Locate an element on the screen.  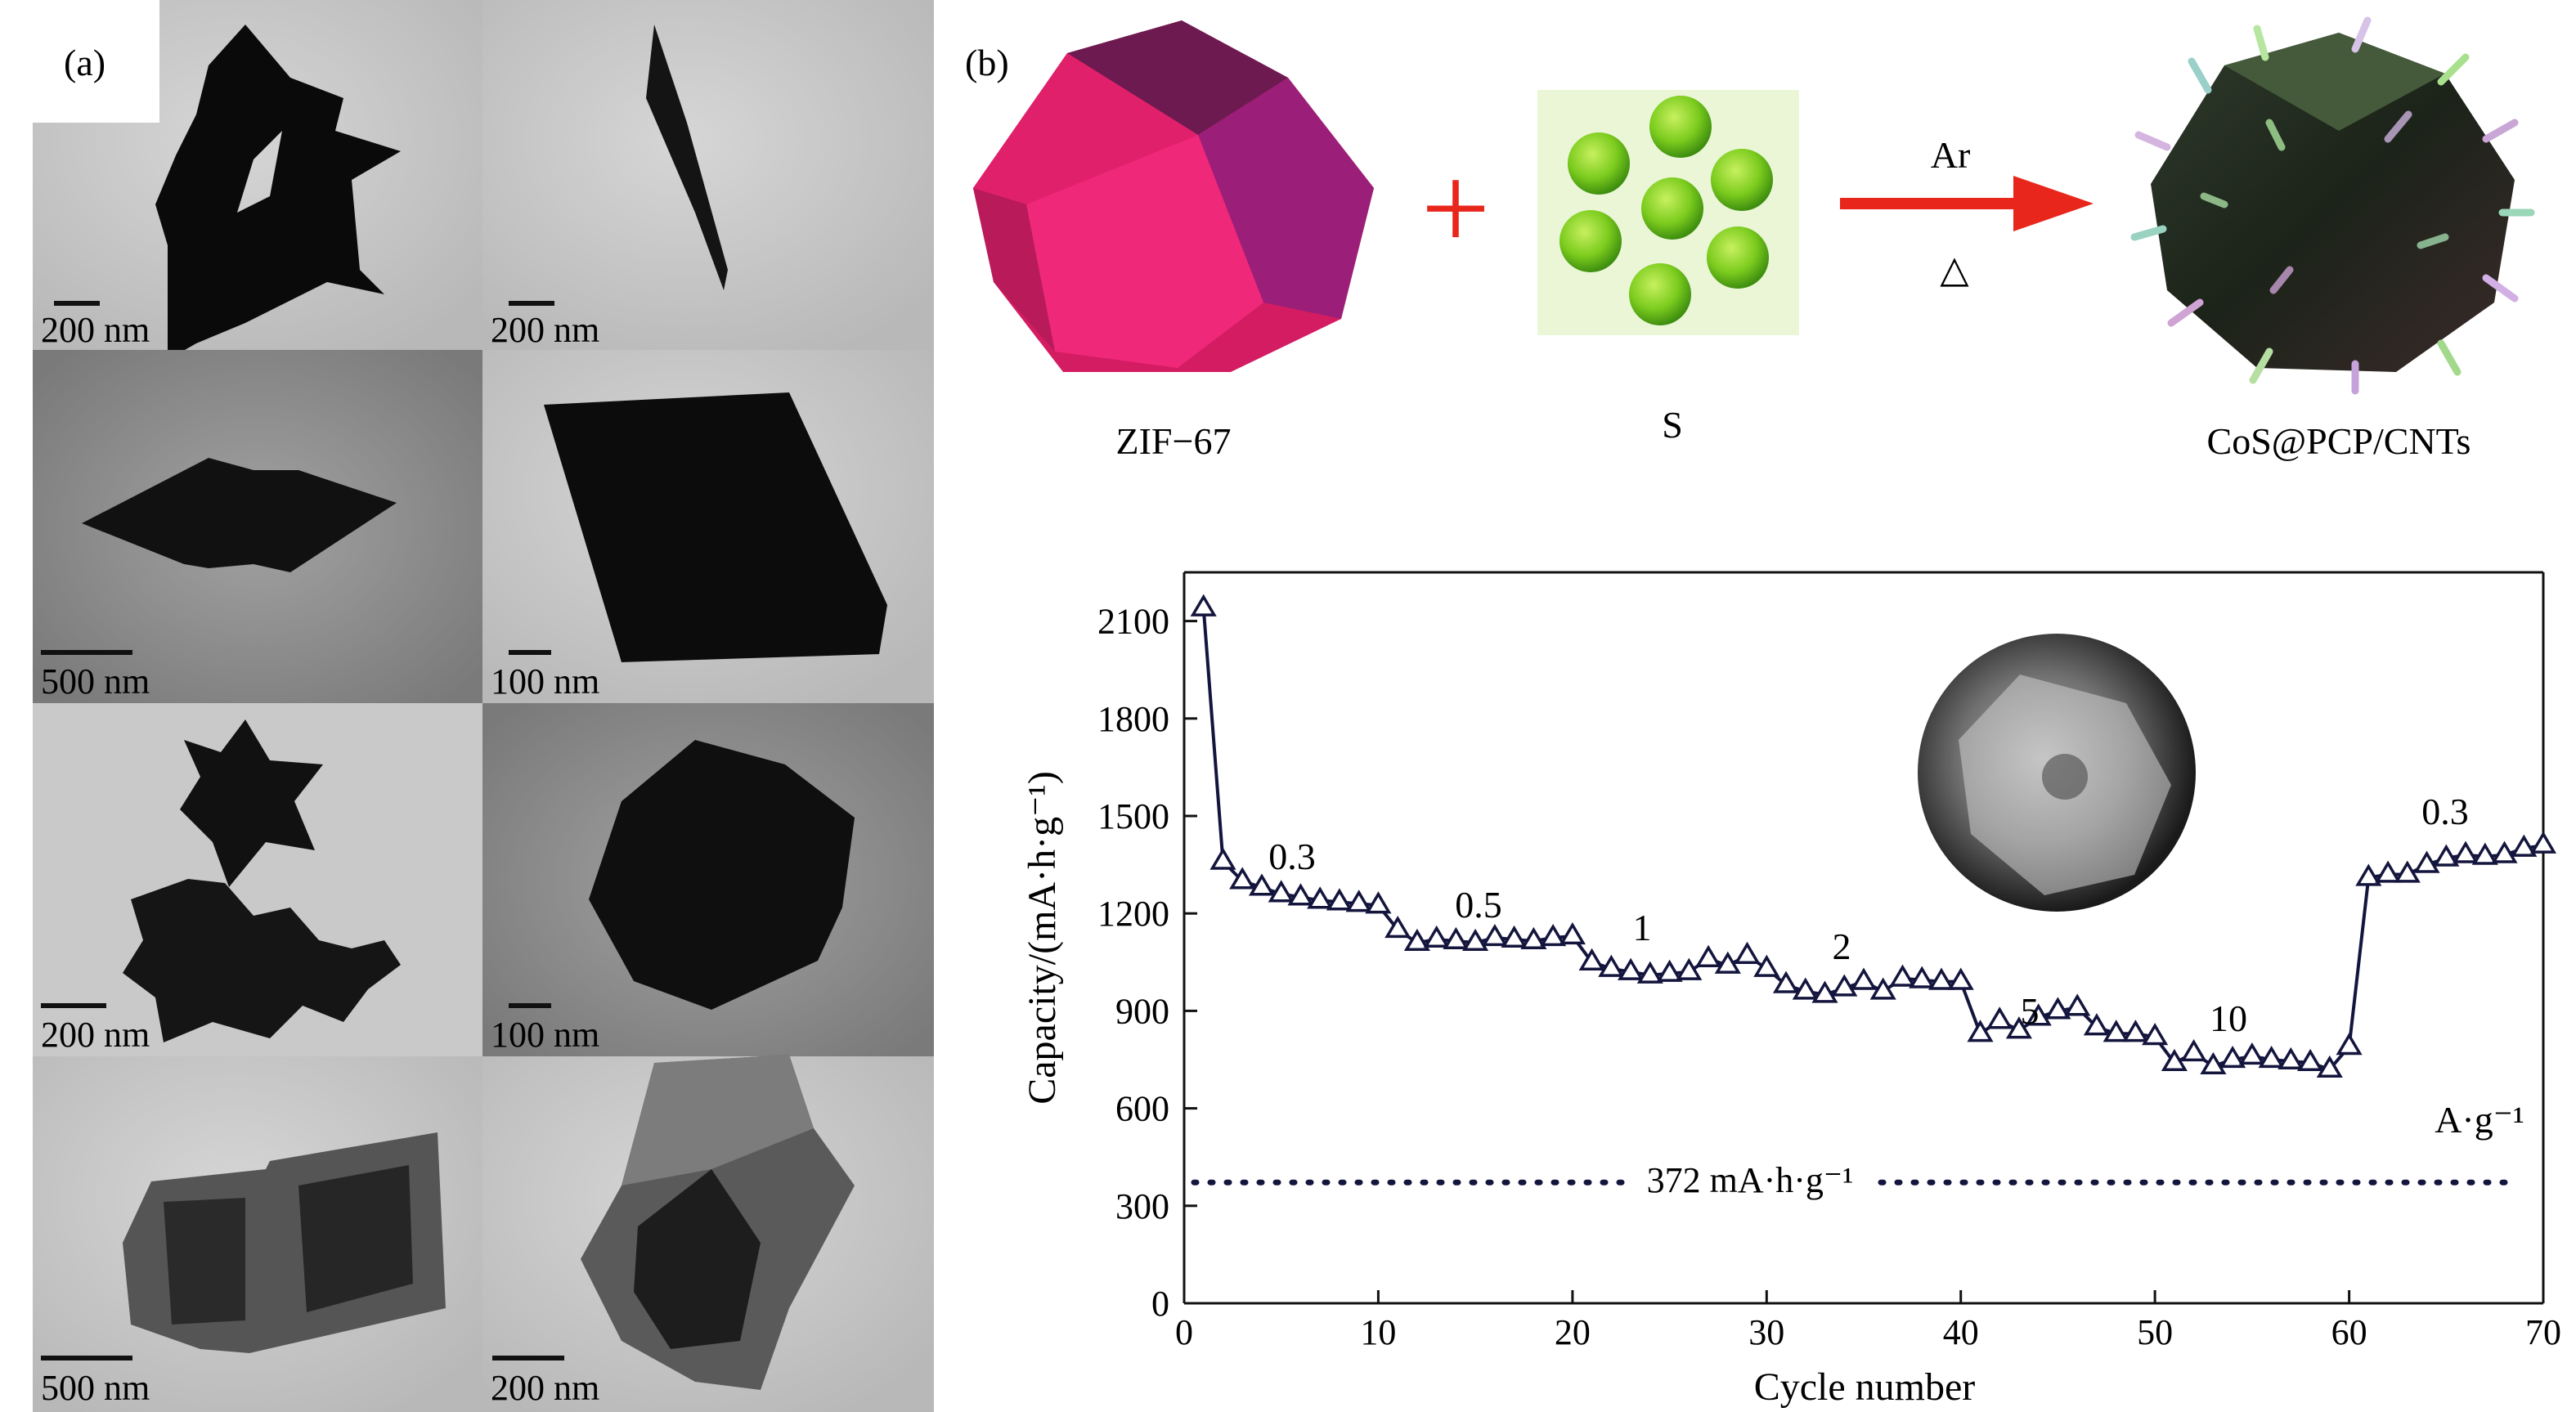
particle-hollow-cube is located at coordinates (718, 1222).